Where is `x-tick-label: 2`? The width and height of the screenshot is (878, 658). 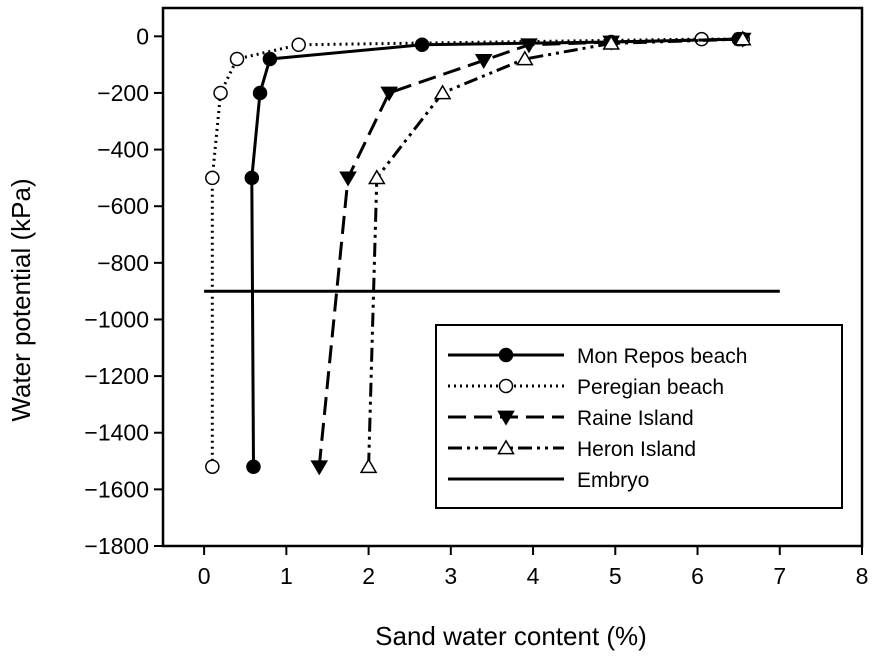
x-tick-label: 2 is located at coordinates (368, 576).